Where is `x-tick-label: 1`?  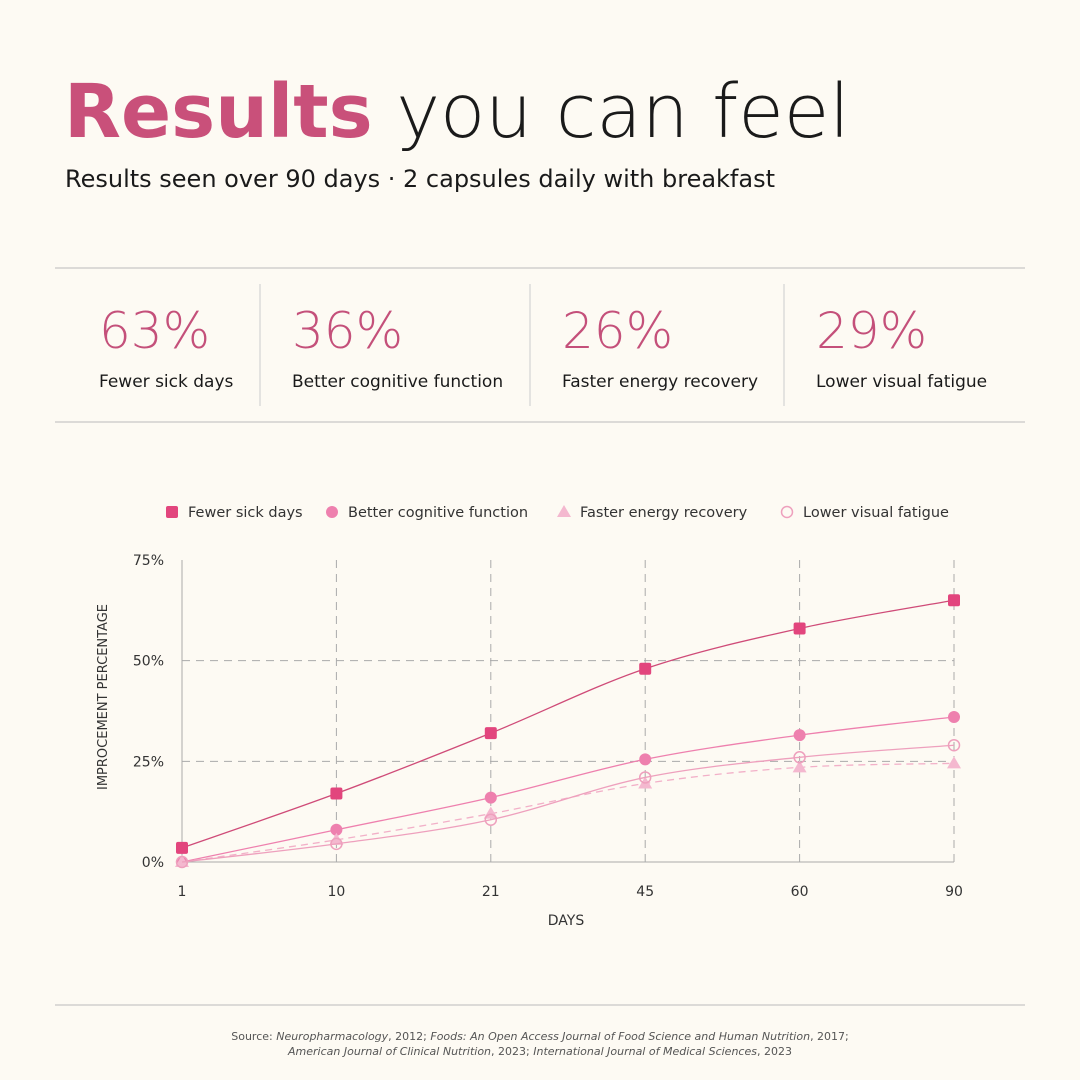 x-tick-label: 1 is located at coordinates (182, 892).